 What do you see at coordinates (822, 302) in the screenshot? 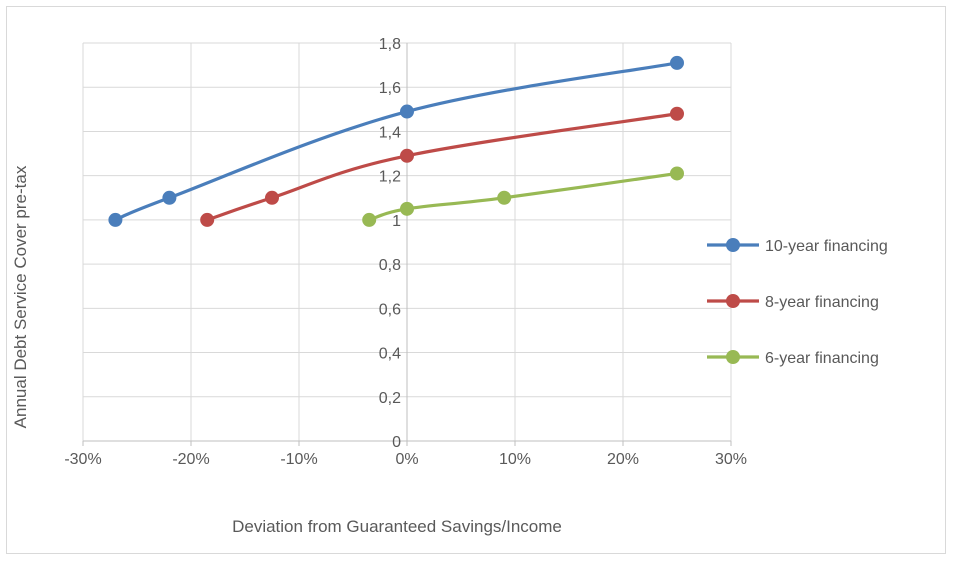
I see `legend-label: 8-year financing` at bounding box center [822, 302].